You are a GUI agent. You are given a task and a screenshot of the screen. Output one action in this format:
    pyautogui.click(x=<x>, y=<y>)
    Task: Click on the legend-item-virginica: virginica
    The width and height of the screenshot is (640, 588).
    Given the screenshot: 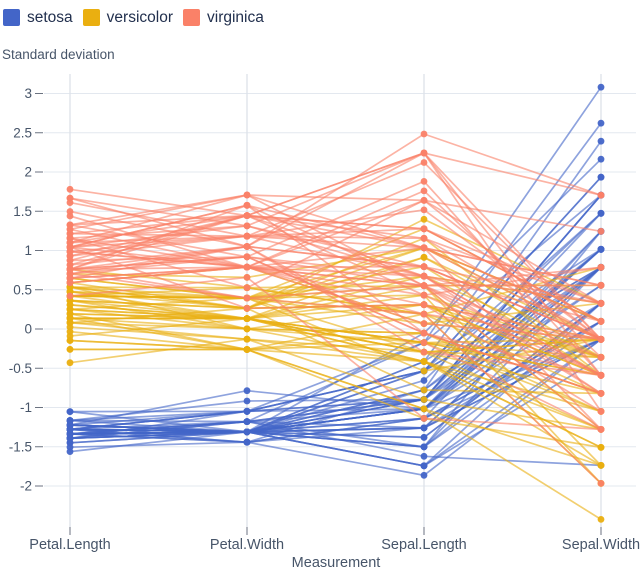 What is the action you would take?
    pyautogui.click(x=223, y=17)
    